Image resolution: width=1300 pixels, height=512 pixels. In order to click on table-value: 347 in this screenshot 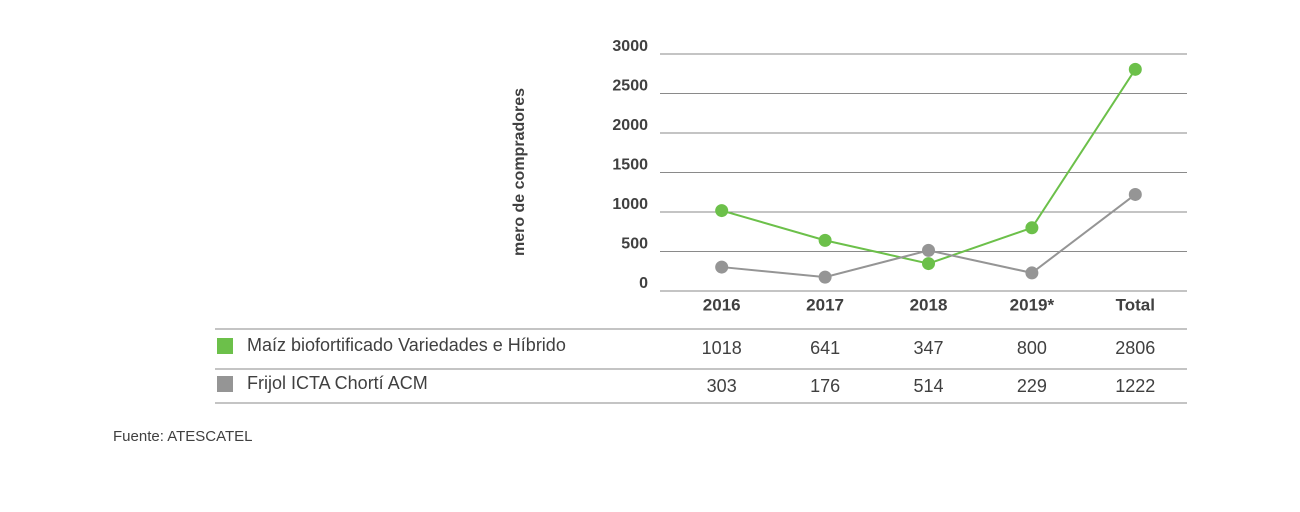, I will do `click(928, 348)`.